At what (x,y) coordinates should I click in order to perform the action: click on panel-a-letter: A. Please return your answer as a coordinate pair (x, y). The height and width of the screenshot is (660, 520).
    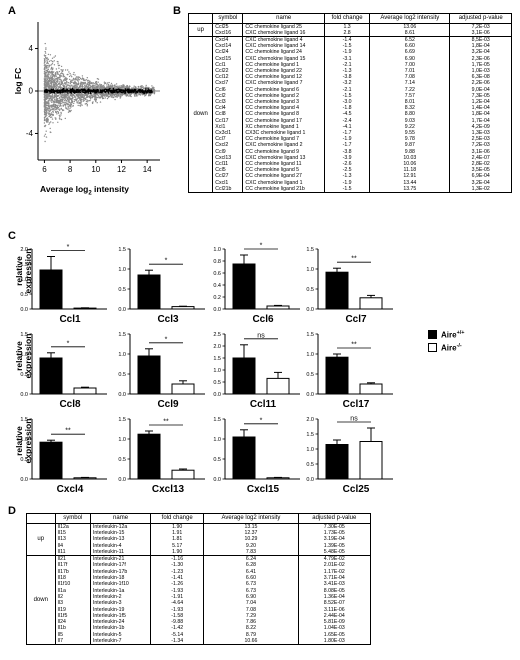
    Looking at the image, I should click on (12, 11).